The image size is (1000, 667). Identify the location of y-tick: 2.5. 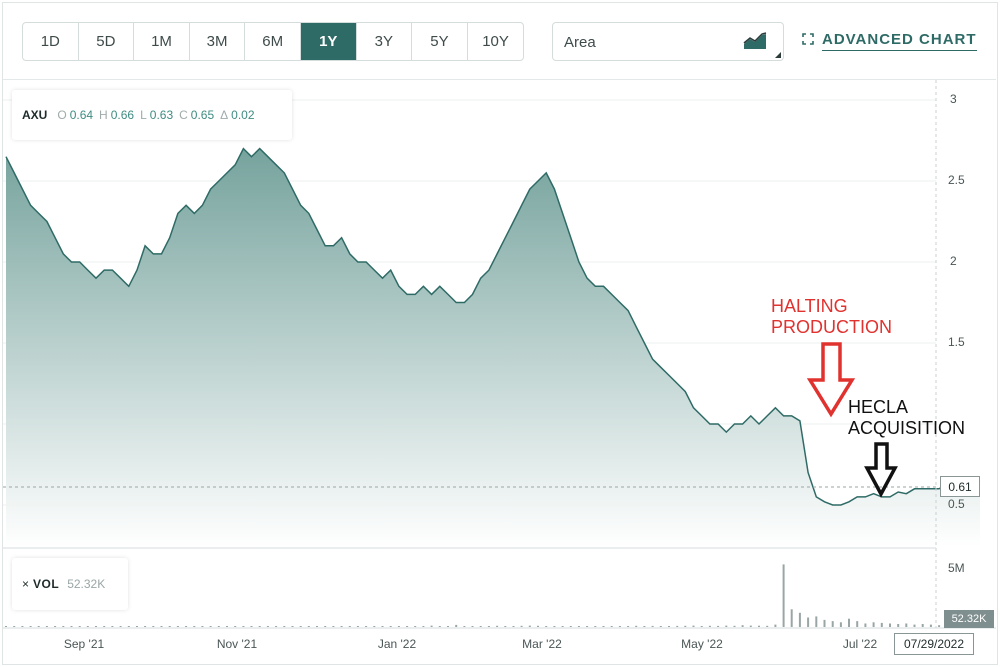
(956, 180).